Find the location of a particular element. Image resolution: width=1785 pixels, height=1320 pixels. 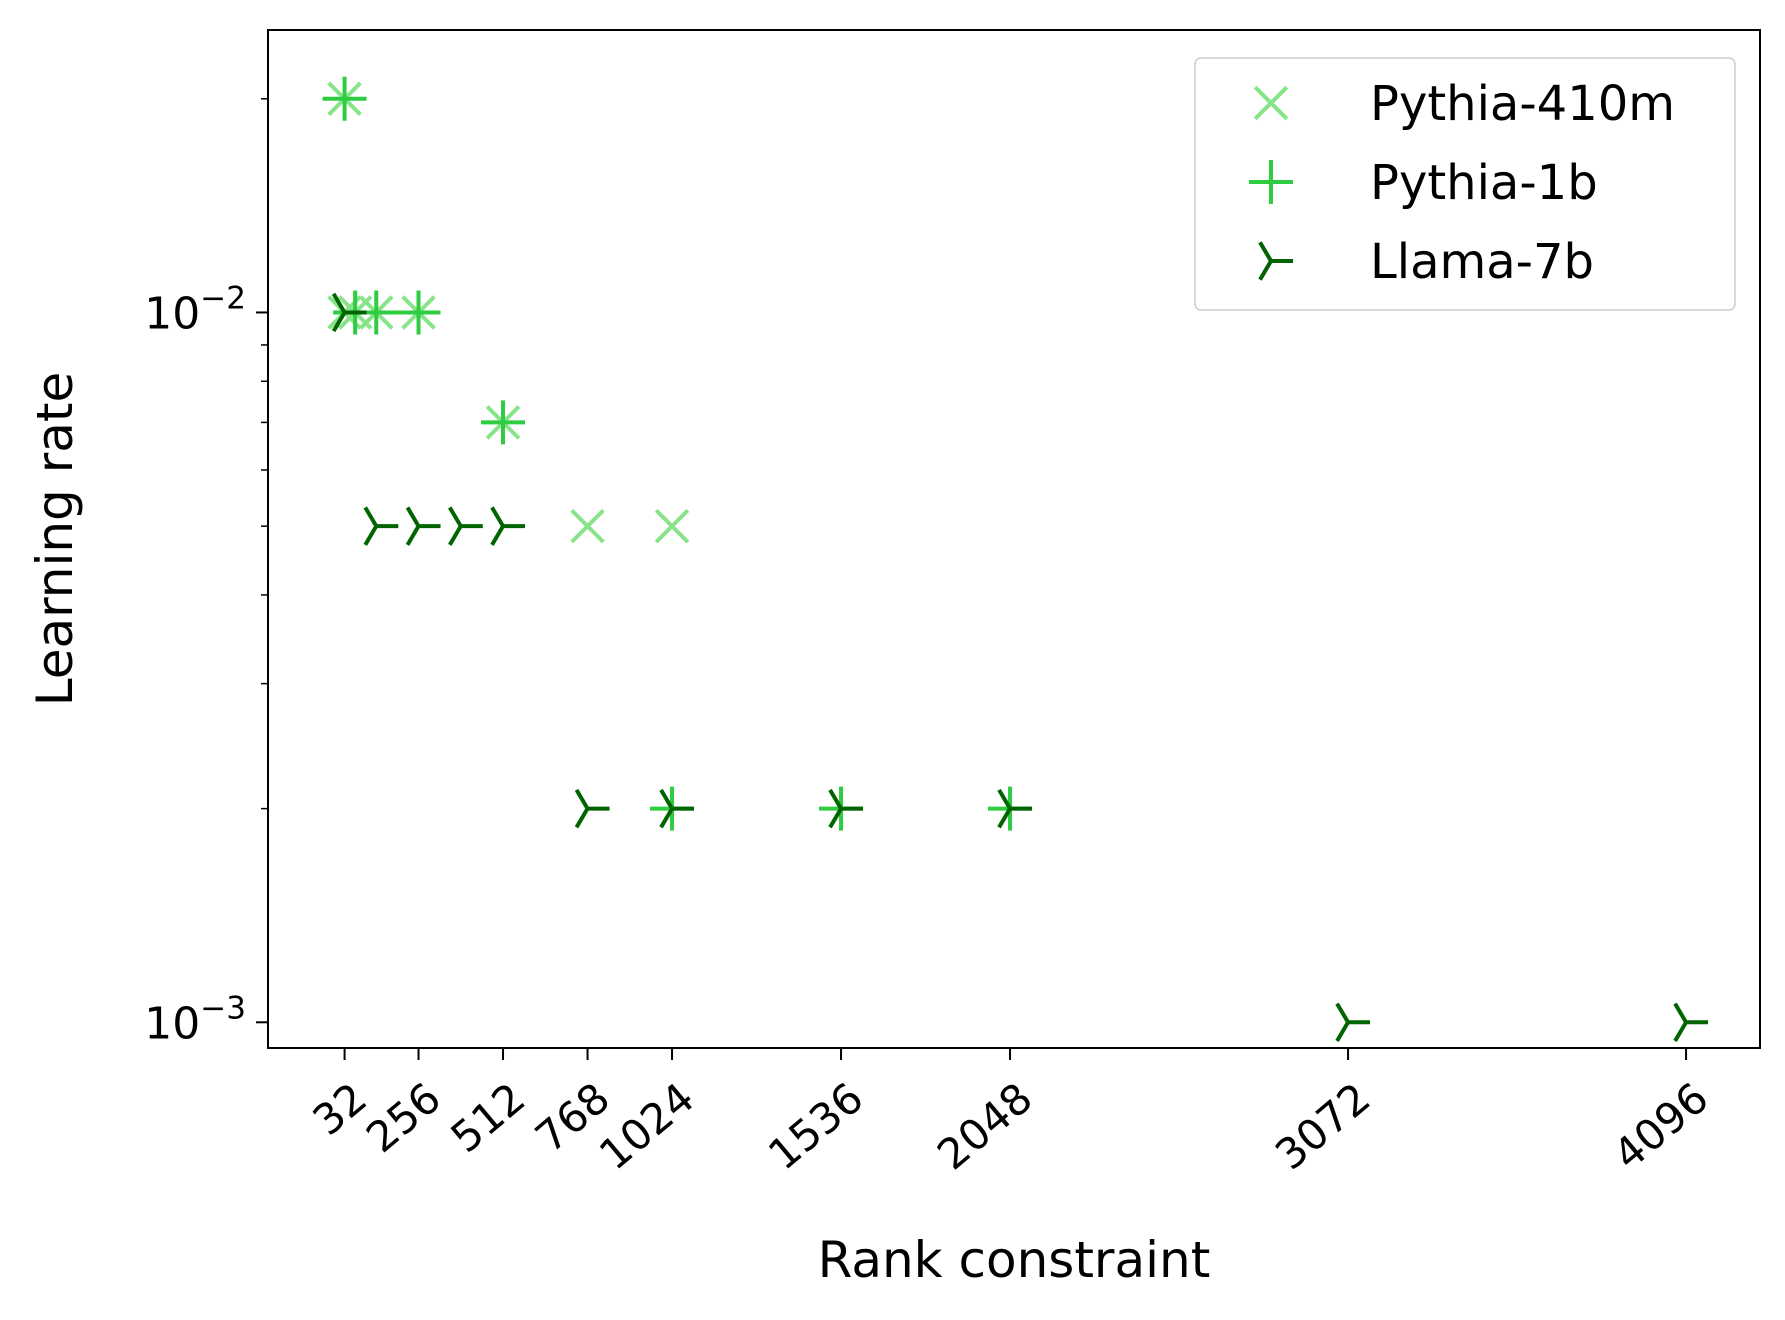

legend-box is located at coordinates (1465, 184).